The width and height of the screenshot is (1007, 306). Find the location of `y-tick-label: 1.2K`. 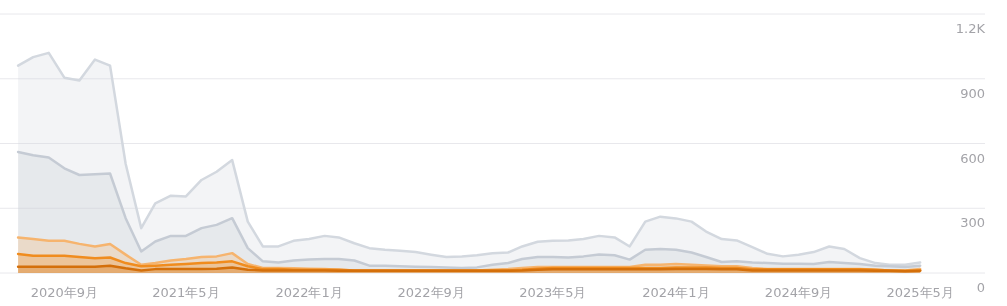

y-tick-label: 1.2K is located at coordinates (970, 28).